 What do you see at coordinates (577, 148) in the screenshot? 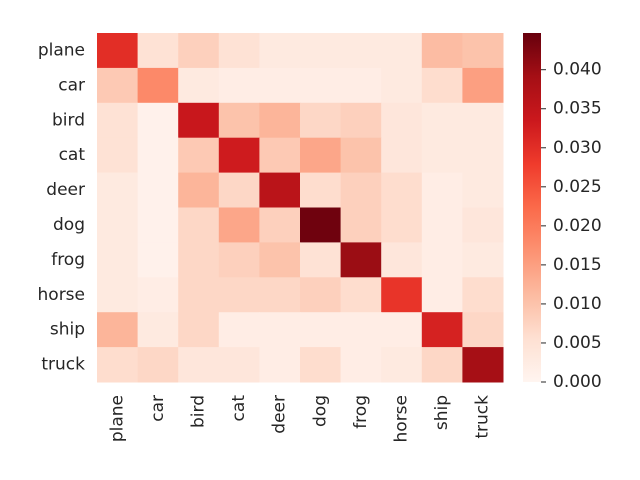
I see `colorbar-tick-label: 0.030` at bounding box center [577, 148].